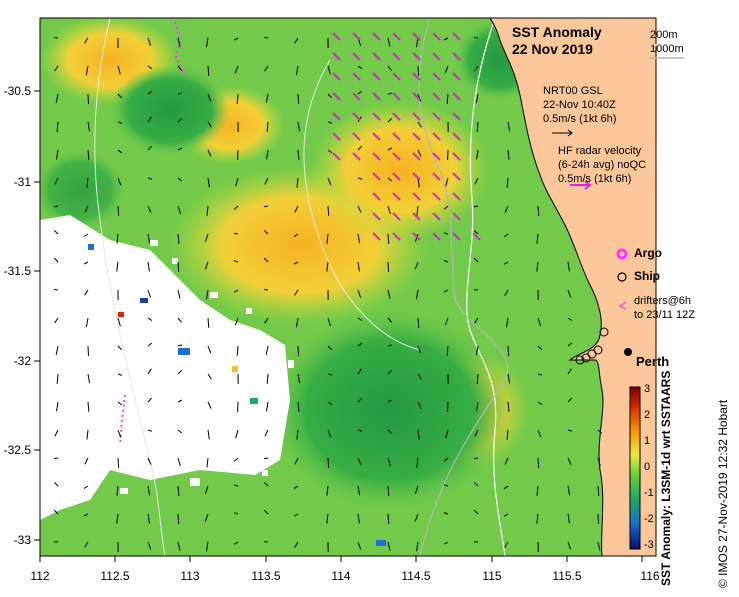 The width and height of the screenshot is (739, 597). Describe the element at coordinates (635, 468) in the screenshot. I see `colorbar` at that location.